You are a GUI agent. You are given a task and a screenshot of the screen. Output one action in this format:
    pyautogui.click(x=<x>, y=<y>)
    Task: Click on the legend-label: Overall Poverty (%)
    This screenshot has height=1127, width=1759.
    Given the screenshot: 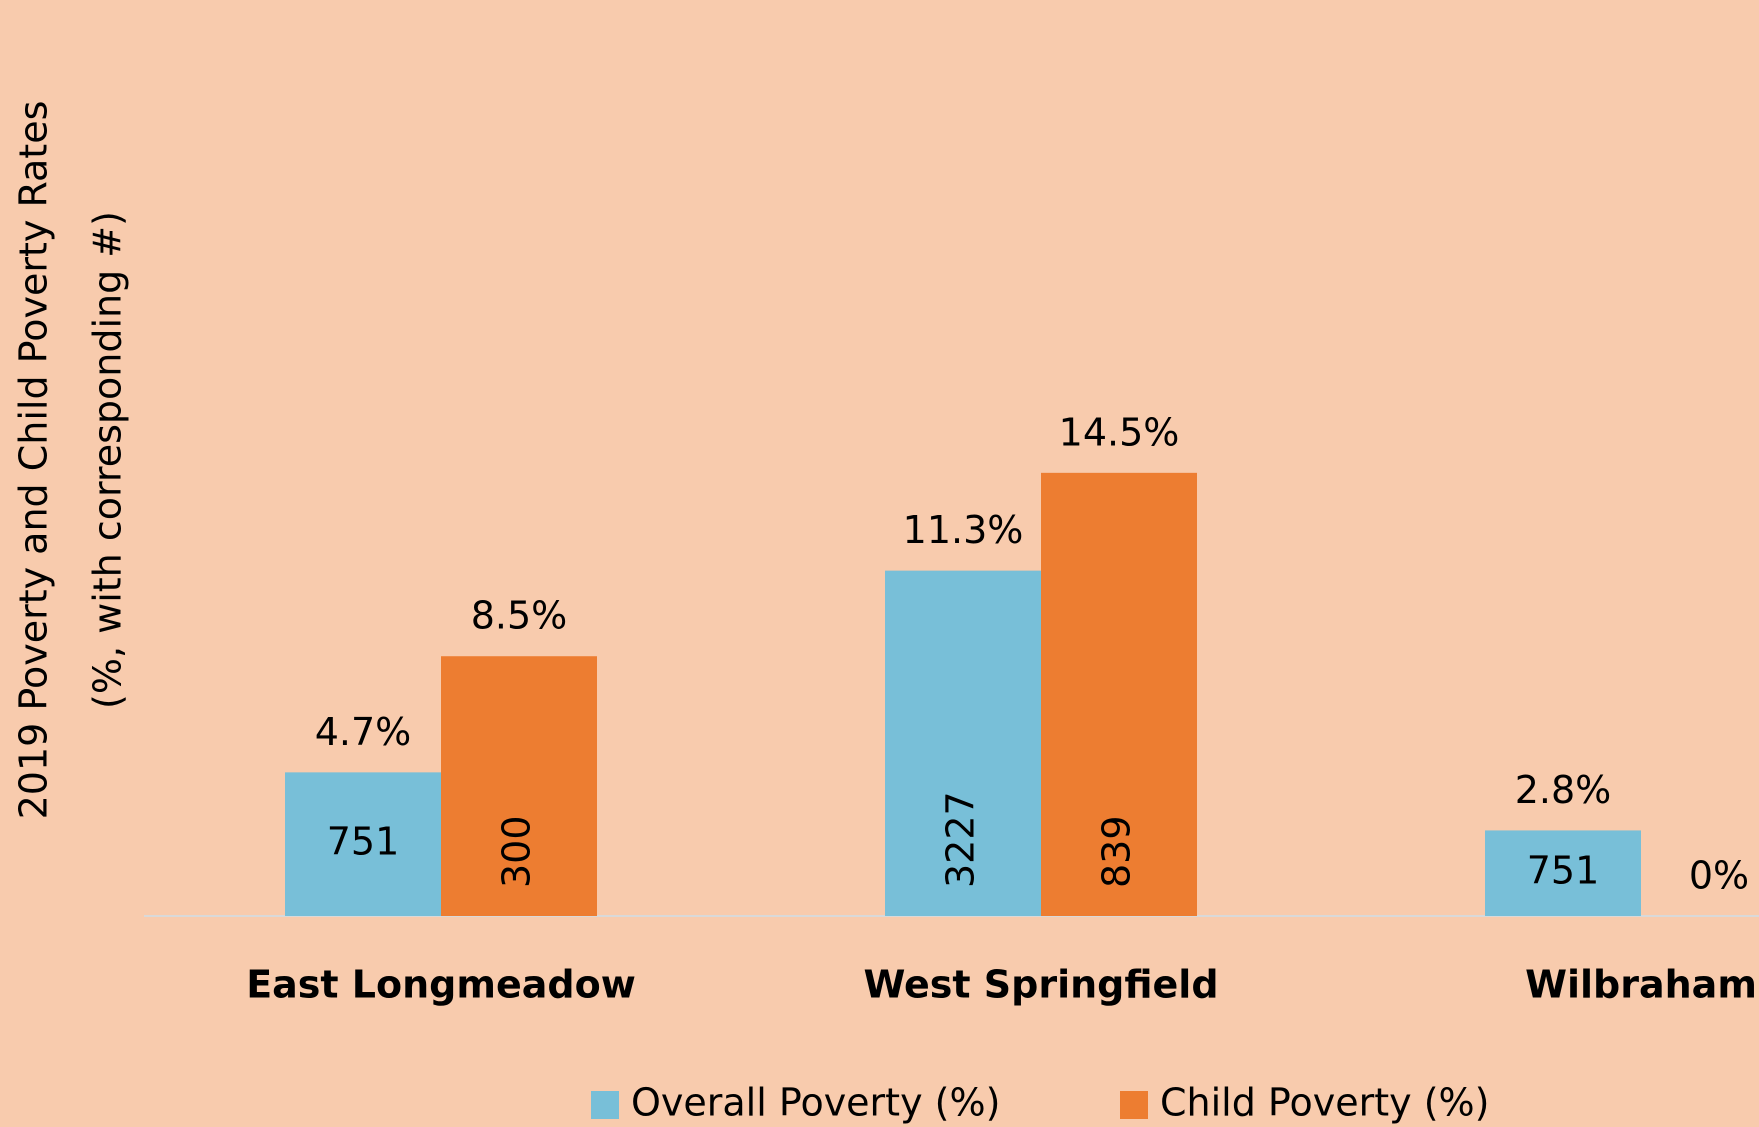 What is the action you would take?
    pyautogui.click(x=815, y=1103)
    